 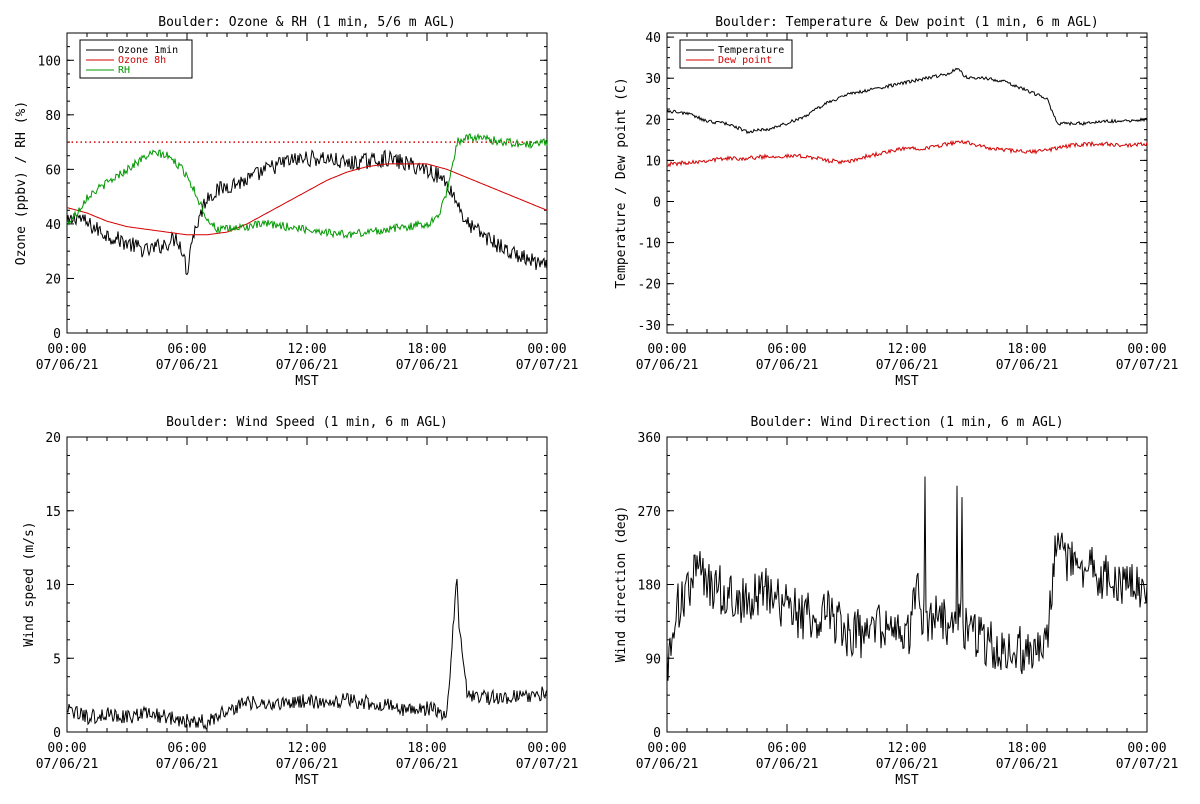 I want to click on chart-title: Boulder: Wind Direction (1 min, 6 m AGL), so click(x=906, y=422).